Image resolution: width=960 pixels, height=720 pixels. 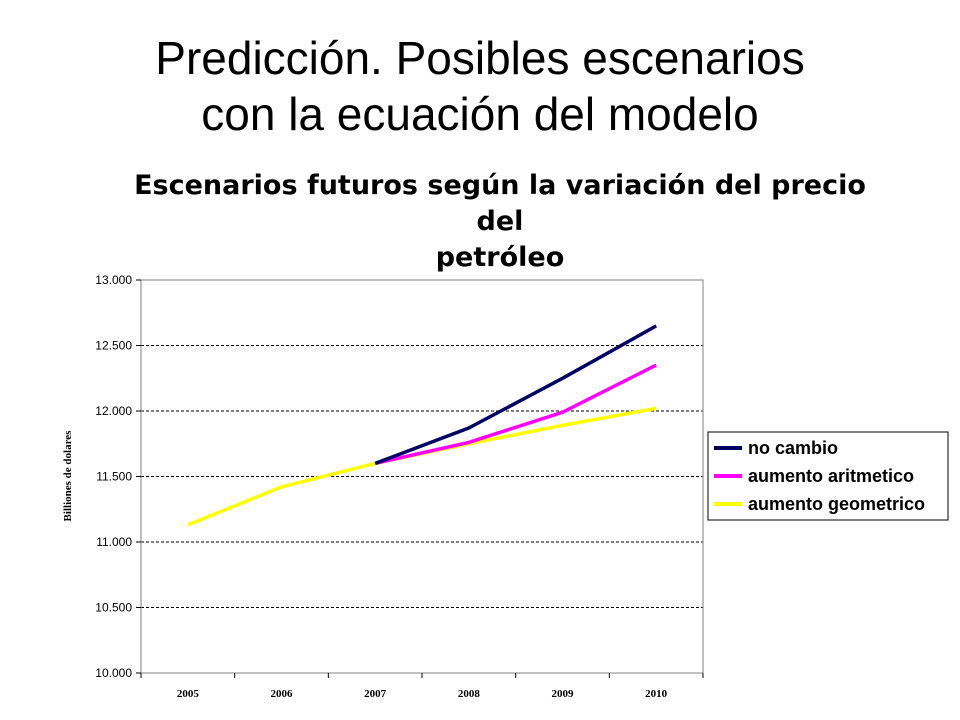 I want to click on y-tick-label: 11.000, so click(x=114, y=542).